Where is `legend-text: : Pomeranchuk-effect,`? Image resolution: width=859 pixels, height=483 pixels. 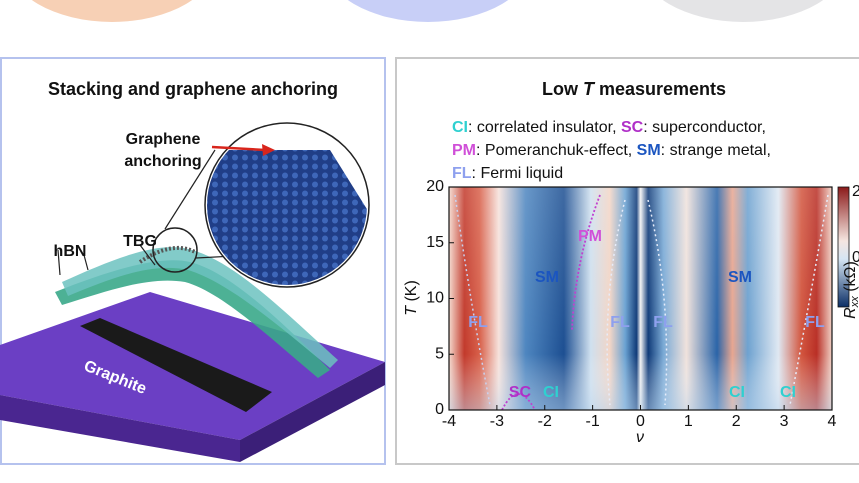
legend-text: : Pomeranchuk-effect, is located at coordinates (556, 150).